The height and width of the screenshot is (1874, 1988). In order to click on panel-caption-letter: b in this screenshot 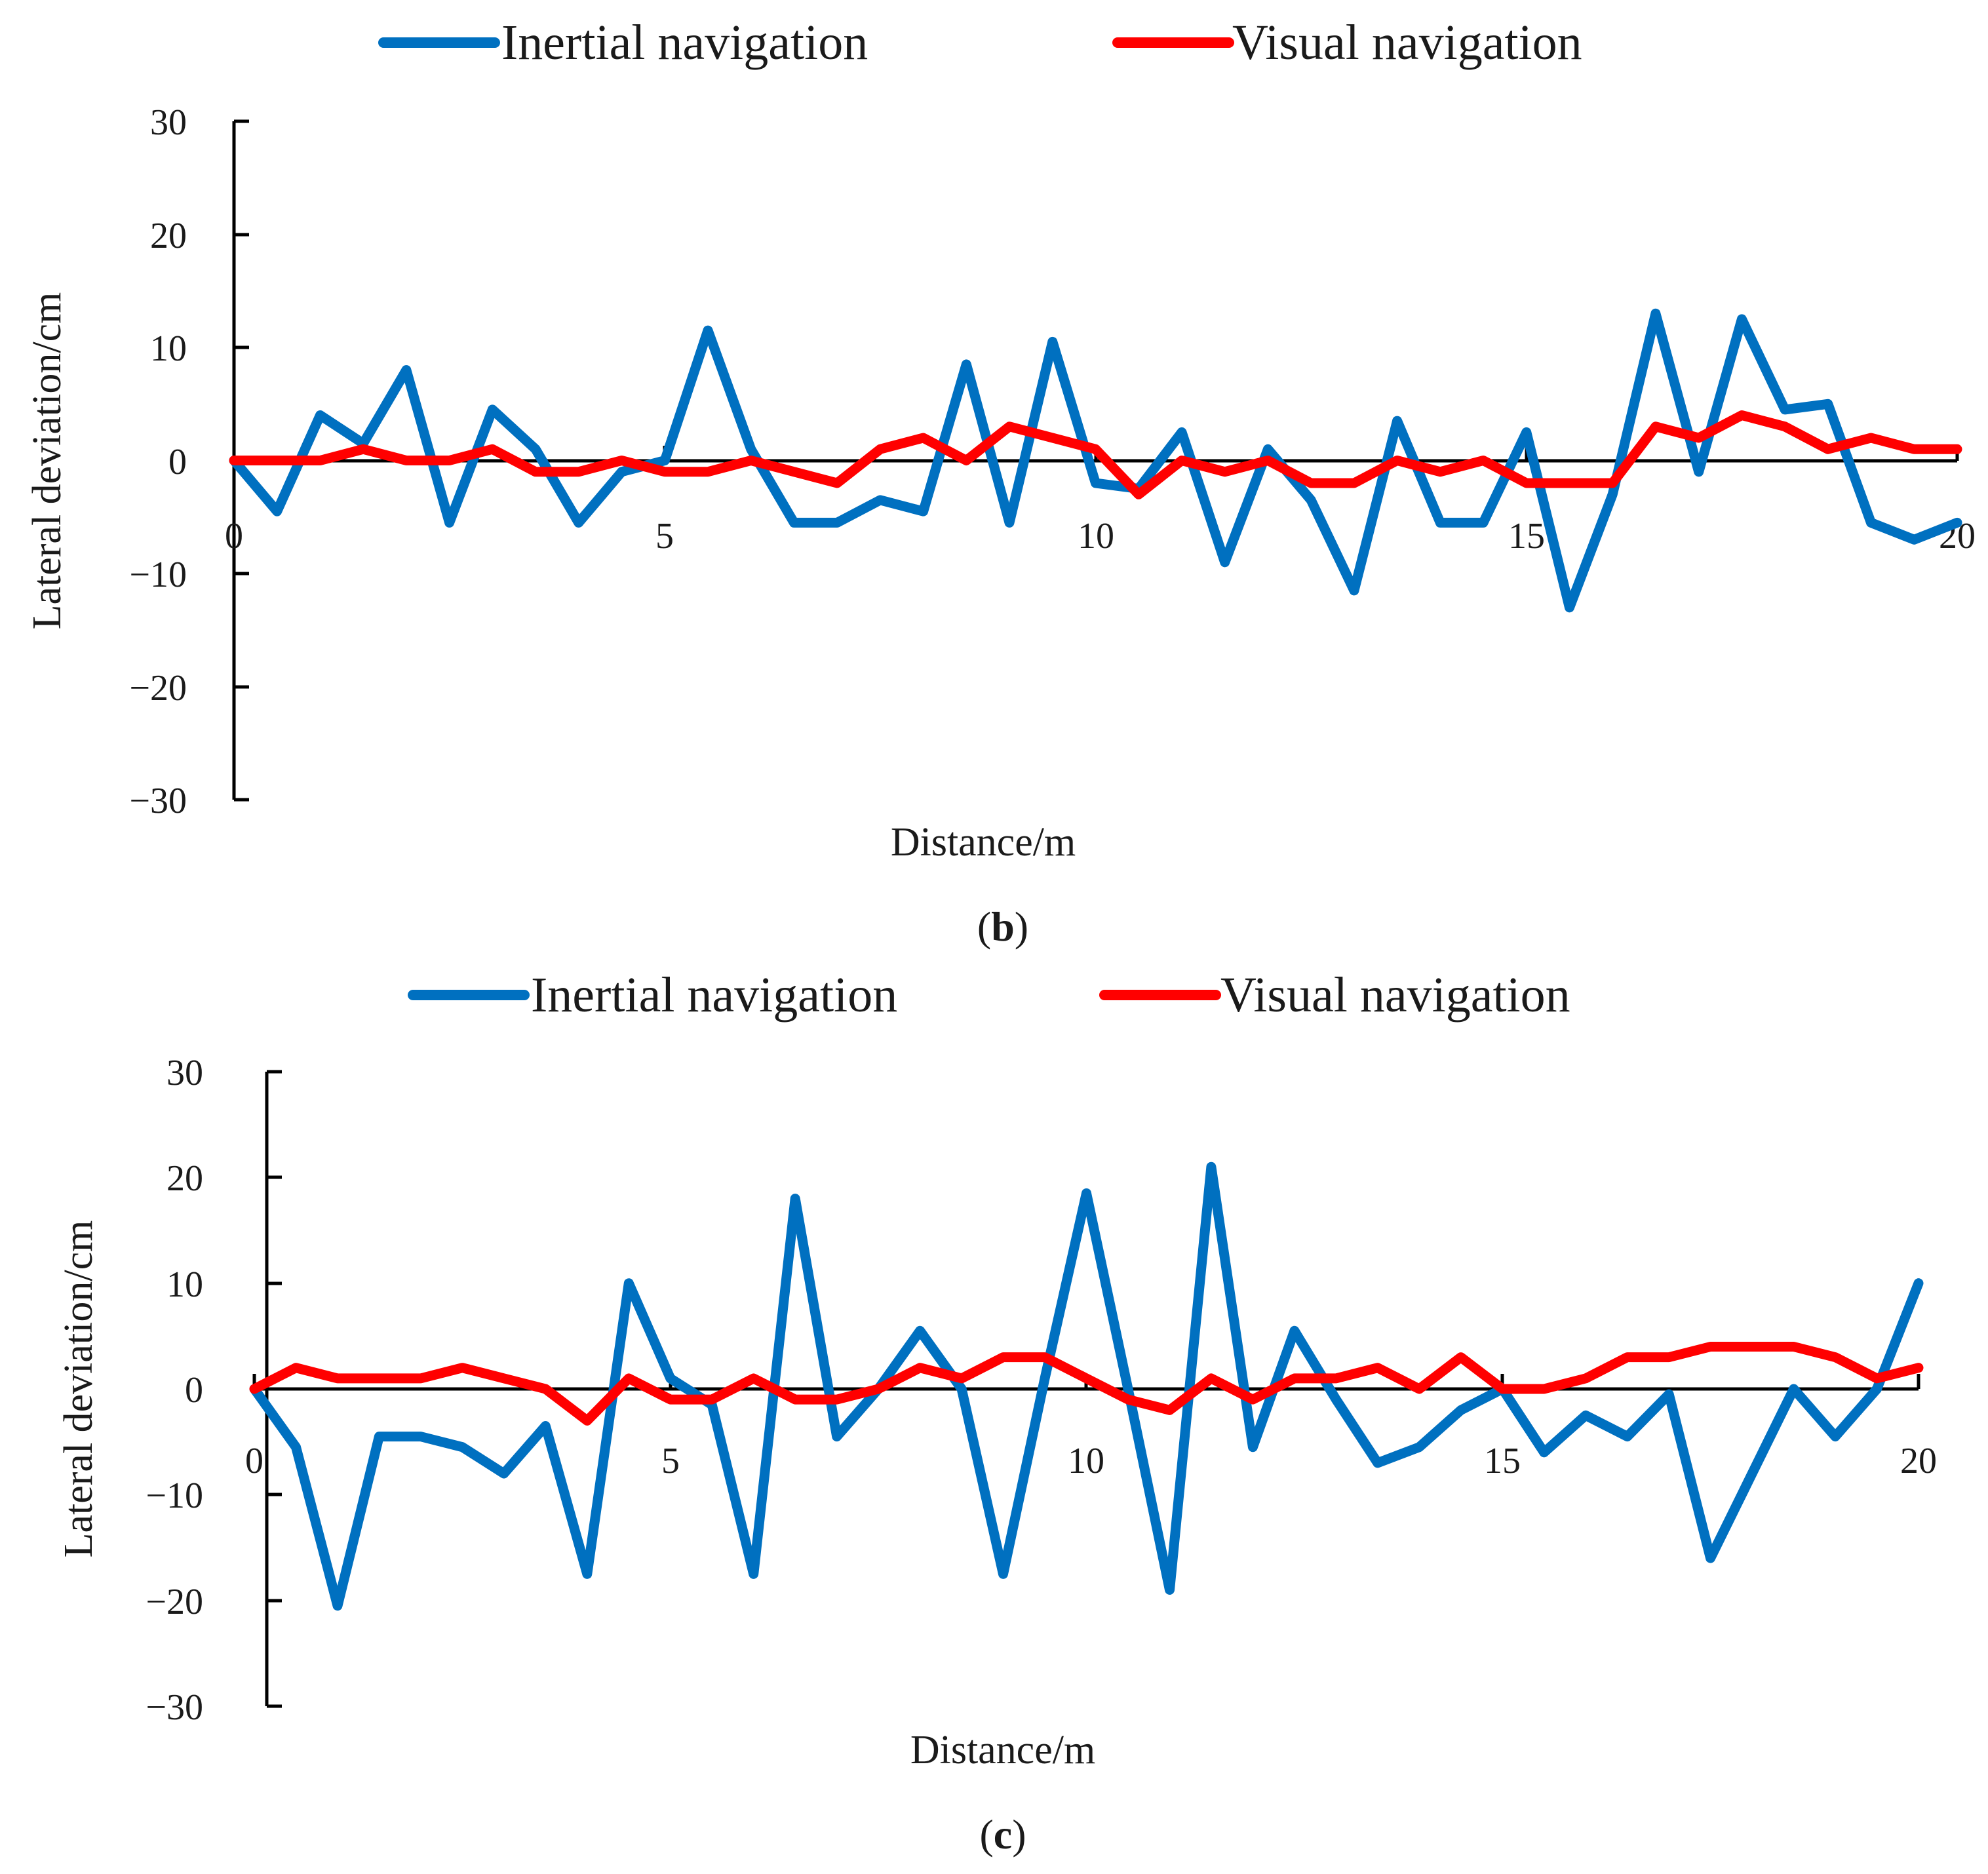, I will do `click(1003, 926)`.